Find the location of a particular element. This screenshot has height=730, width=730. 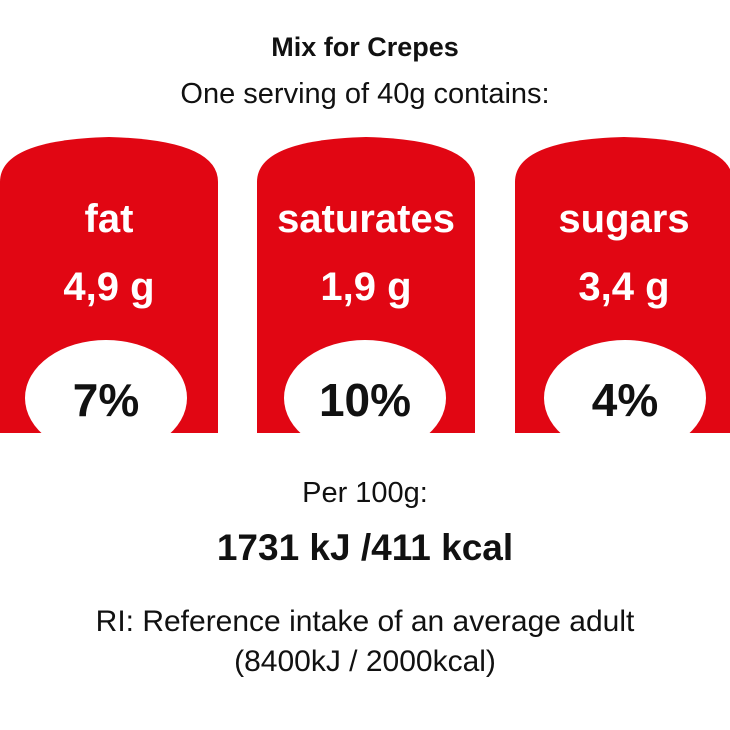

nutrient-panel-fat: fat 4,9 g 7% is located at coordinates (109, 296).